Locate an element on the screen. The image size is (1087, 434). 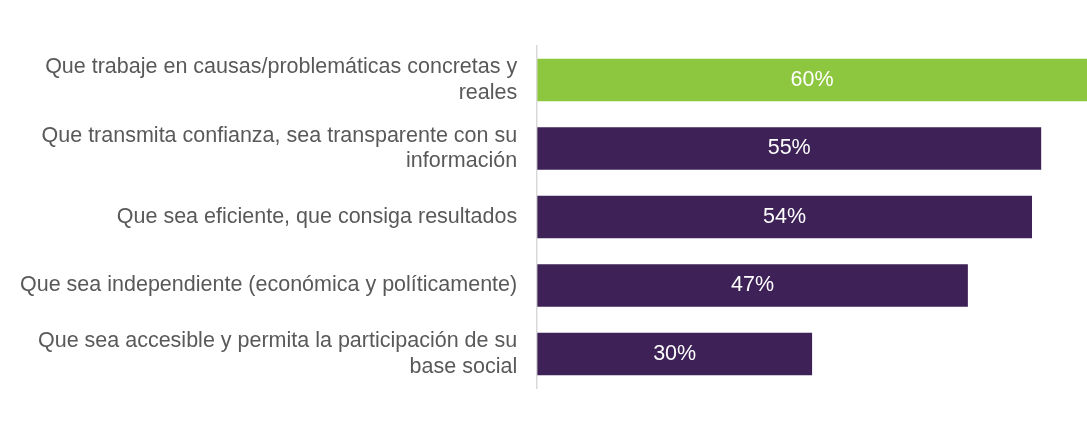
data-label: 30% is located at coordinates (675, 352).